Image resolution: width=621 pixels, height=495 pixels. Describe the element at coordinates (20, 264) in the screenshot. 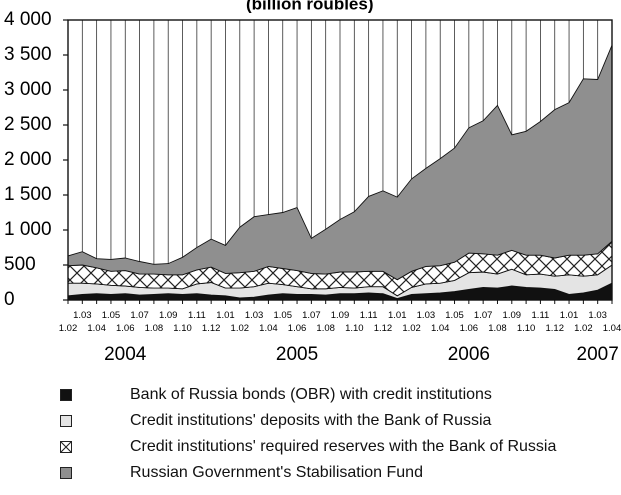

I see `y-tick-label: 500` at that location.